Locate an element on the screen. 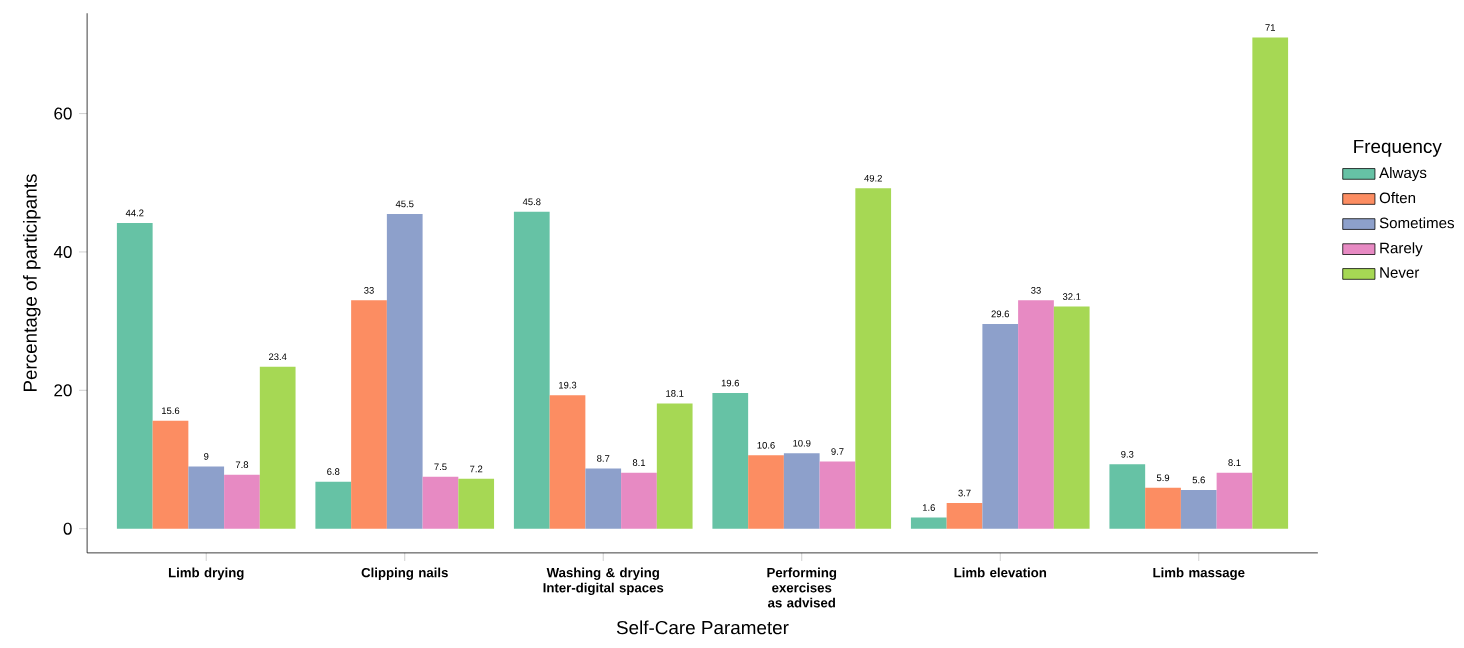  y-tick-label: 60 is located at coordinates (63, 113).